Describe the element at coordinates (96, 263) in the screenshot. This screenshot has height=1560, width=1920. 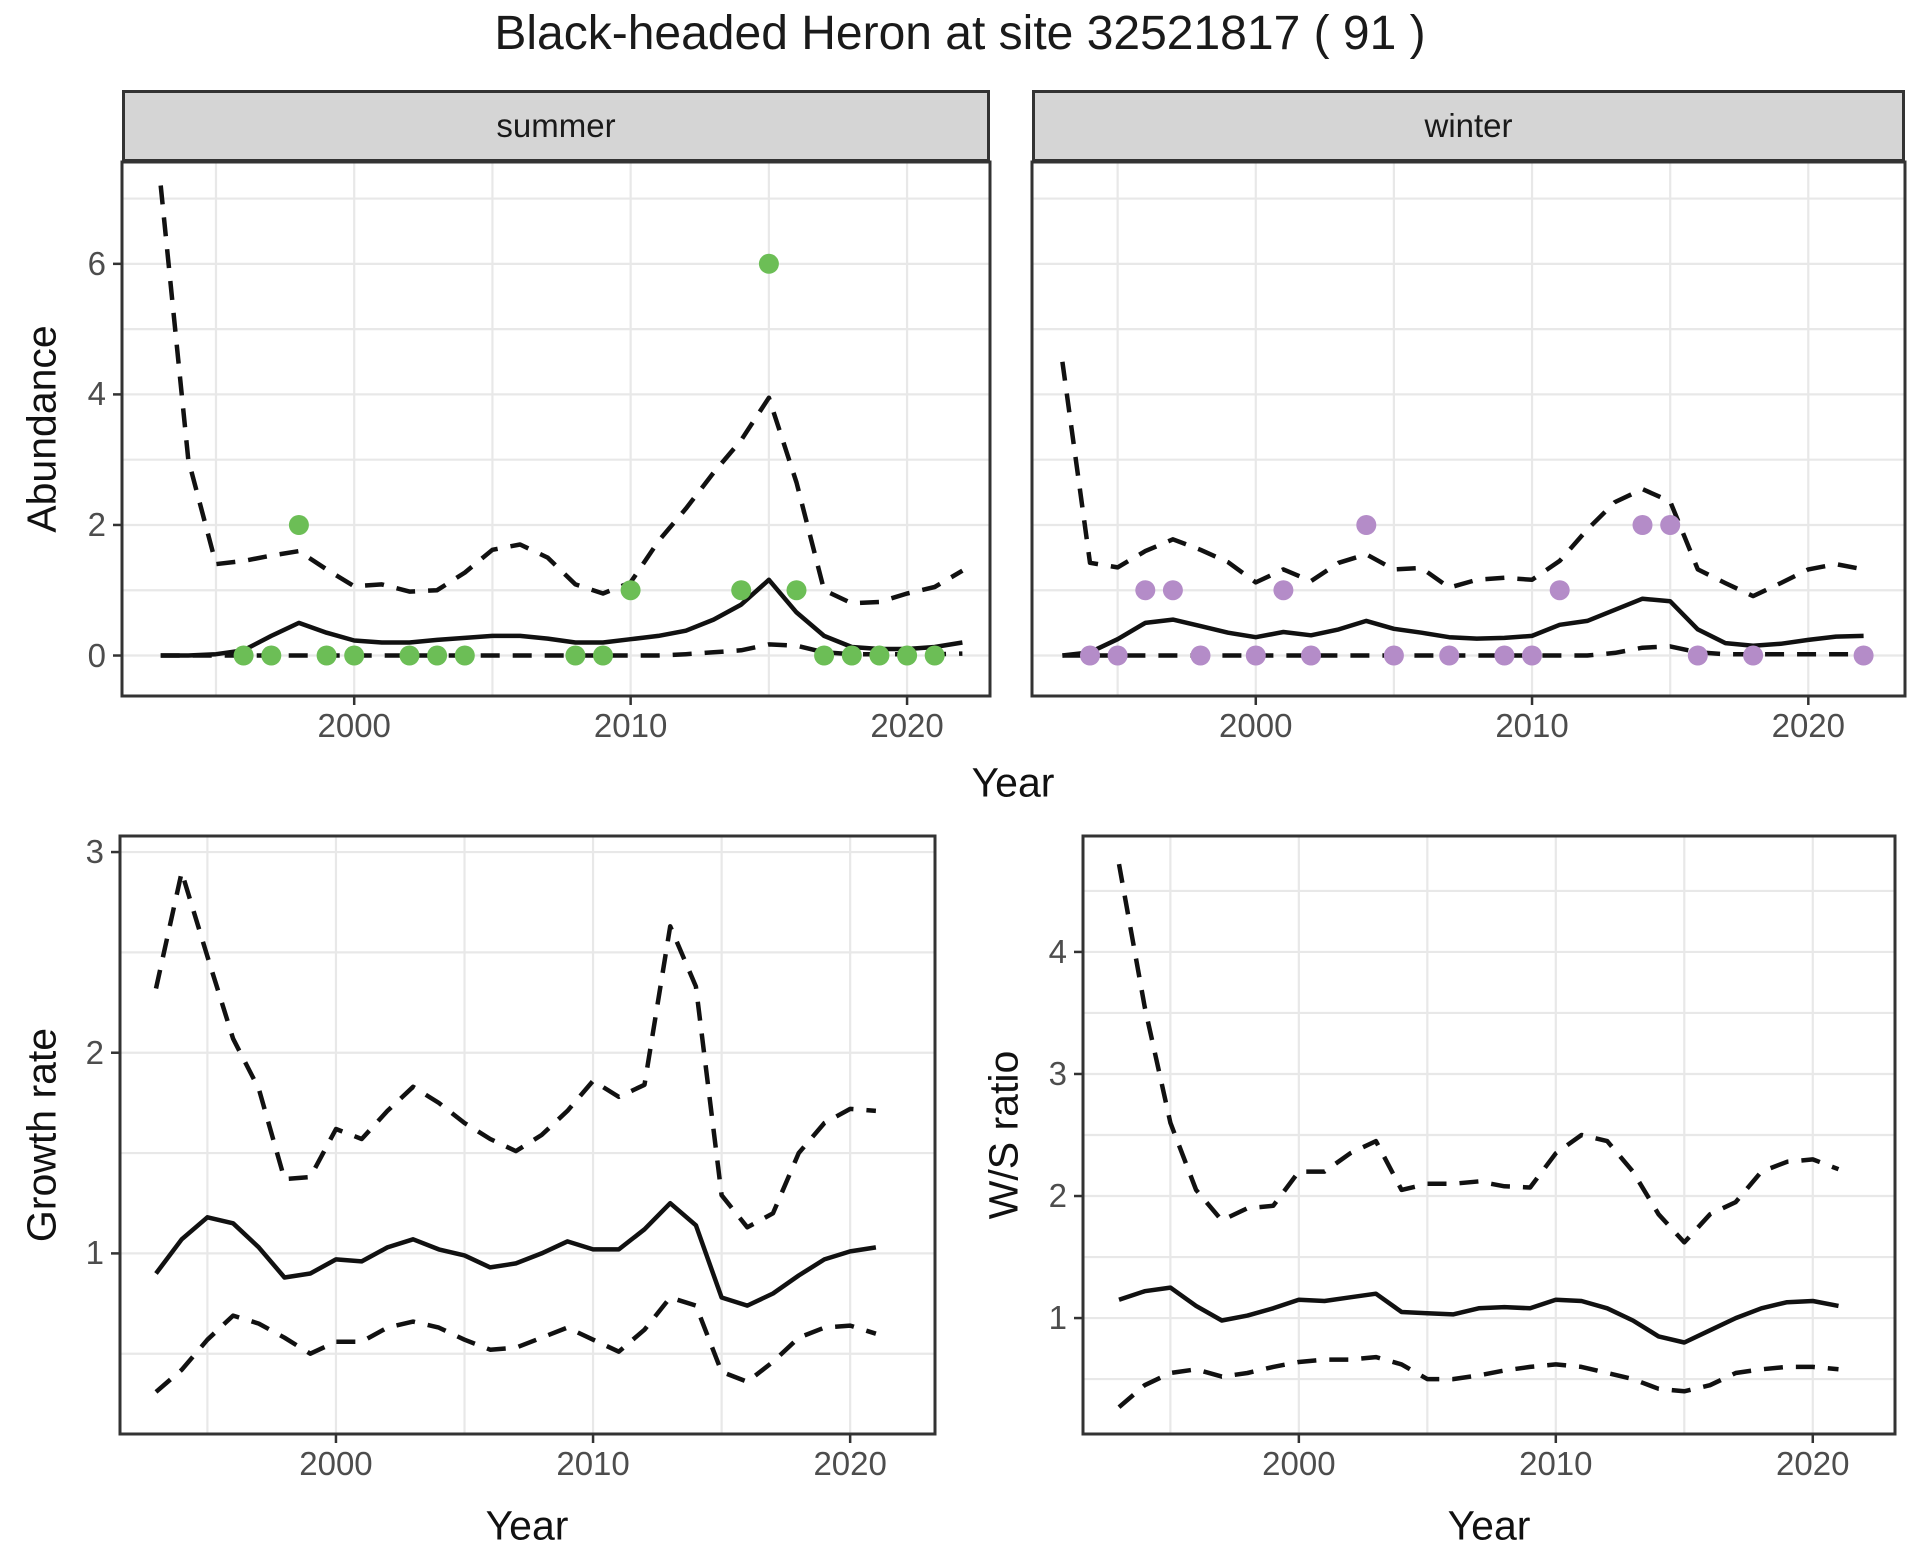
I see `y-tick-label: 6` at that location.